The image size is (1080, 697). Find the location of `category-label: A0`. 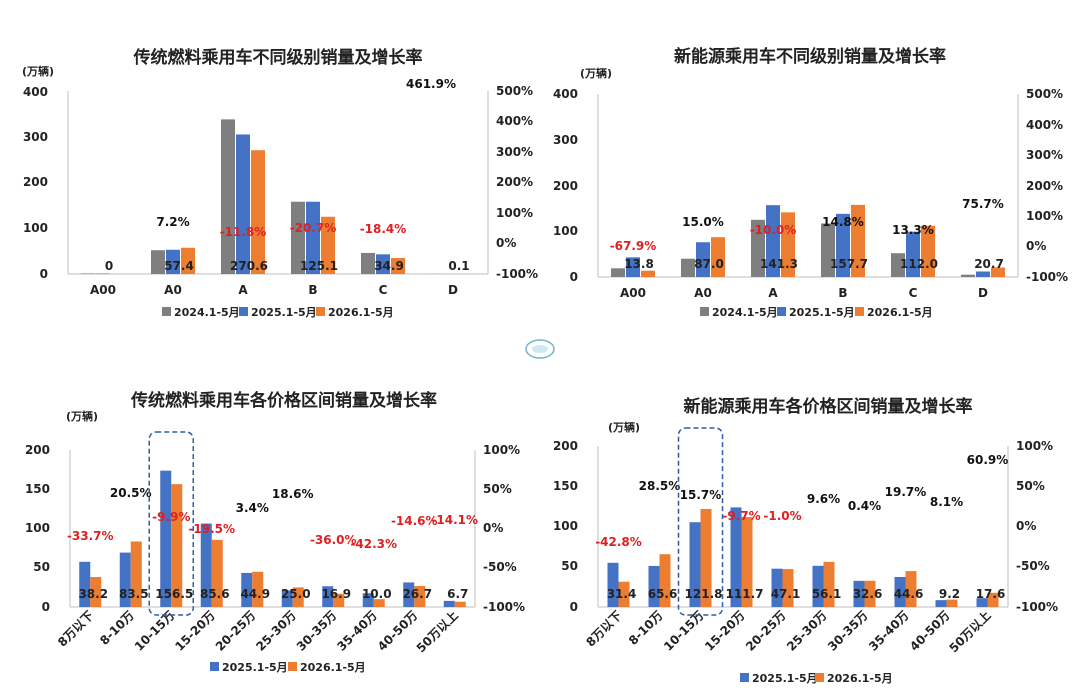

category-label: A0 is located at coordinates (703, 293).